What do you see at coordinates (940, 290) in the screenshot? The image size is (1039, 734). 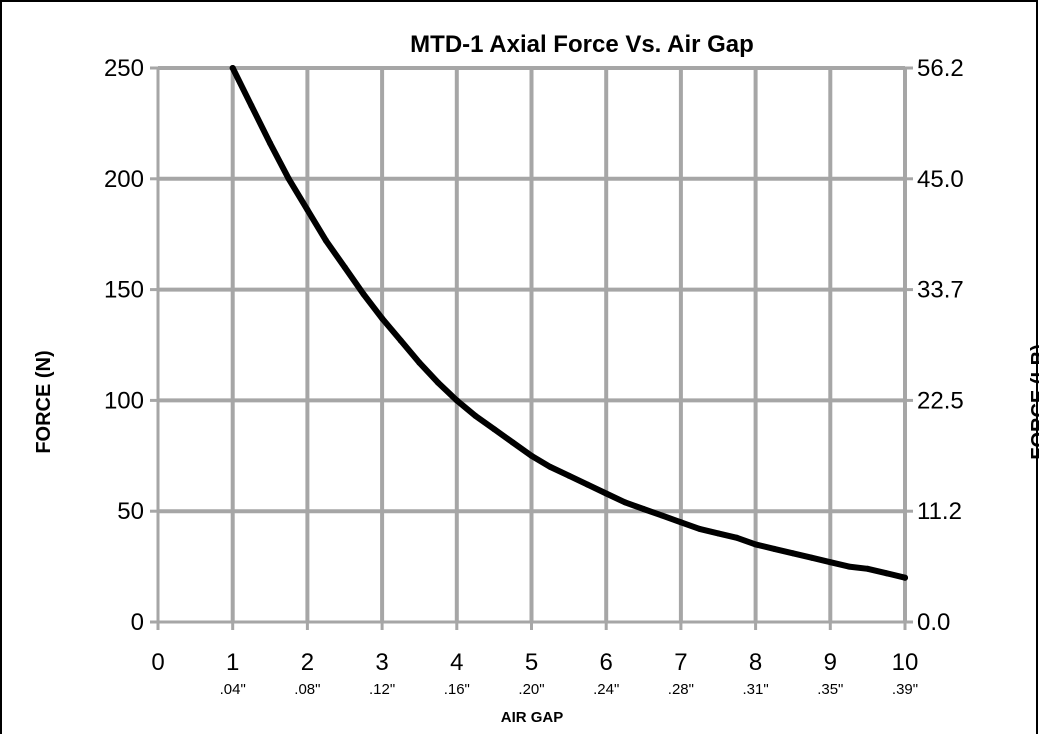 I see `y-tick-label-right: 33.7` at bounding box center [940, 290].